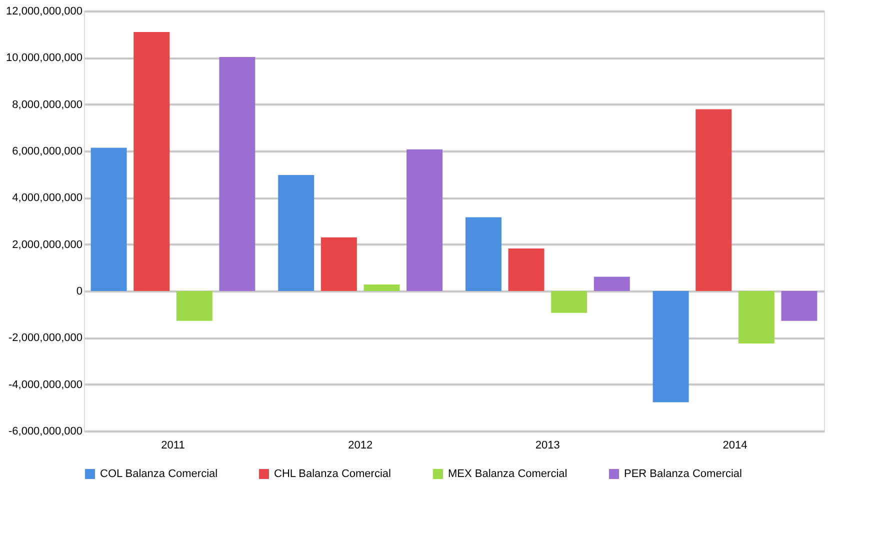  What do you see at coordinates (683, 474) in the screenshot?
I see `legend-label: PER Balanza Comercial` at bounding box center [683, 474].